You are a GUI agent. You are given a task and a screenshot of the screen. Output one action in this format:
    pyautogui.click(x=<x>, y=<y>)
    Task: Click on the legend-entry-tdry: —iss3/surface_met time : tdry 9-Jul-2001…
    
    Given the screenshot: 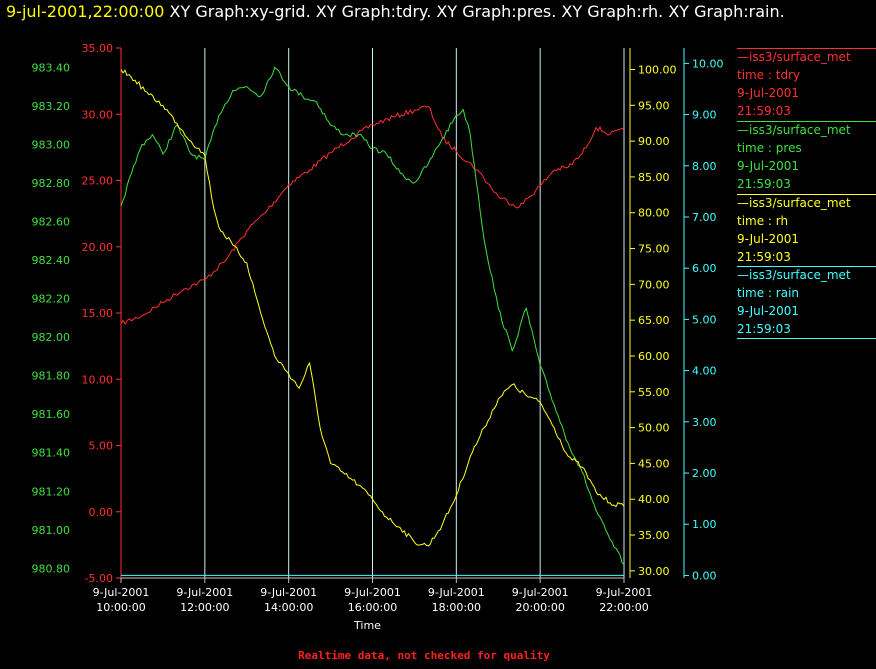 What is the action you would take?
    pyautogui.click(x=806, y=84)
    